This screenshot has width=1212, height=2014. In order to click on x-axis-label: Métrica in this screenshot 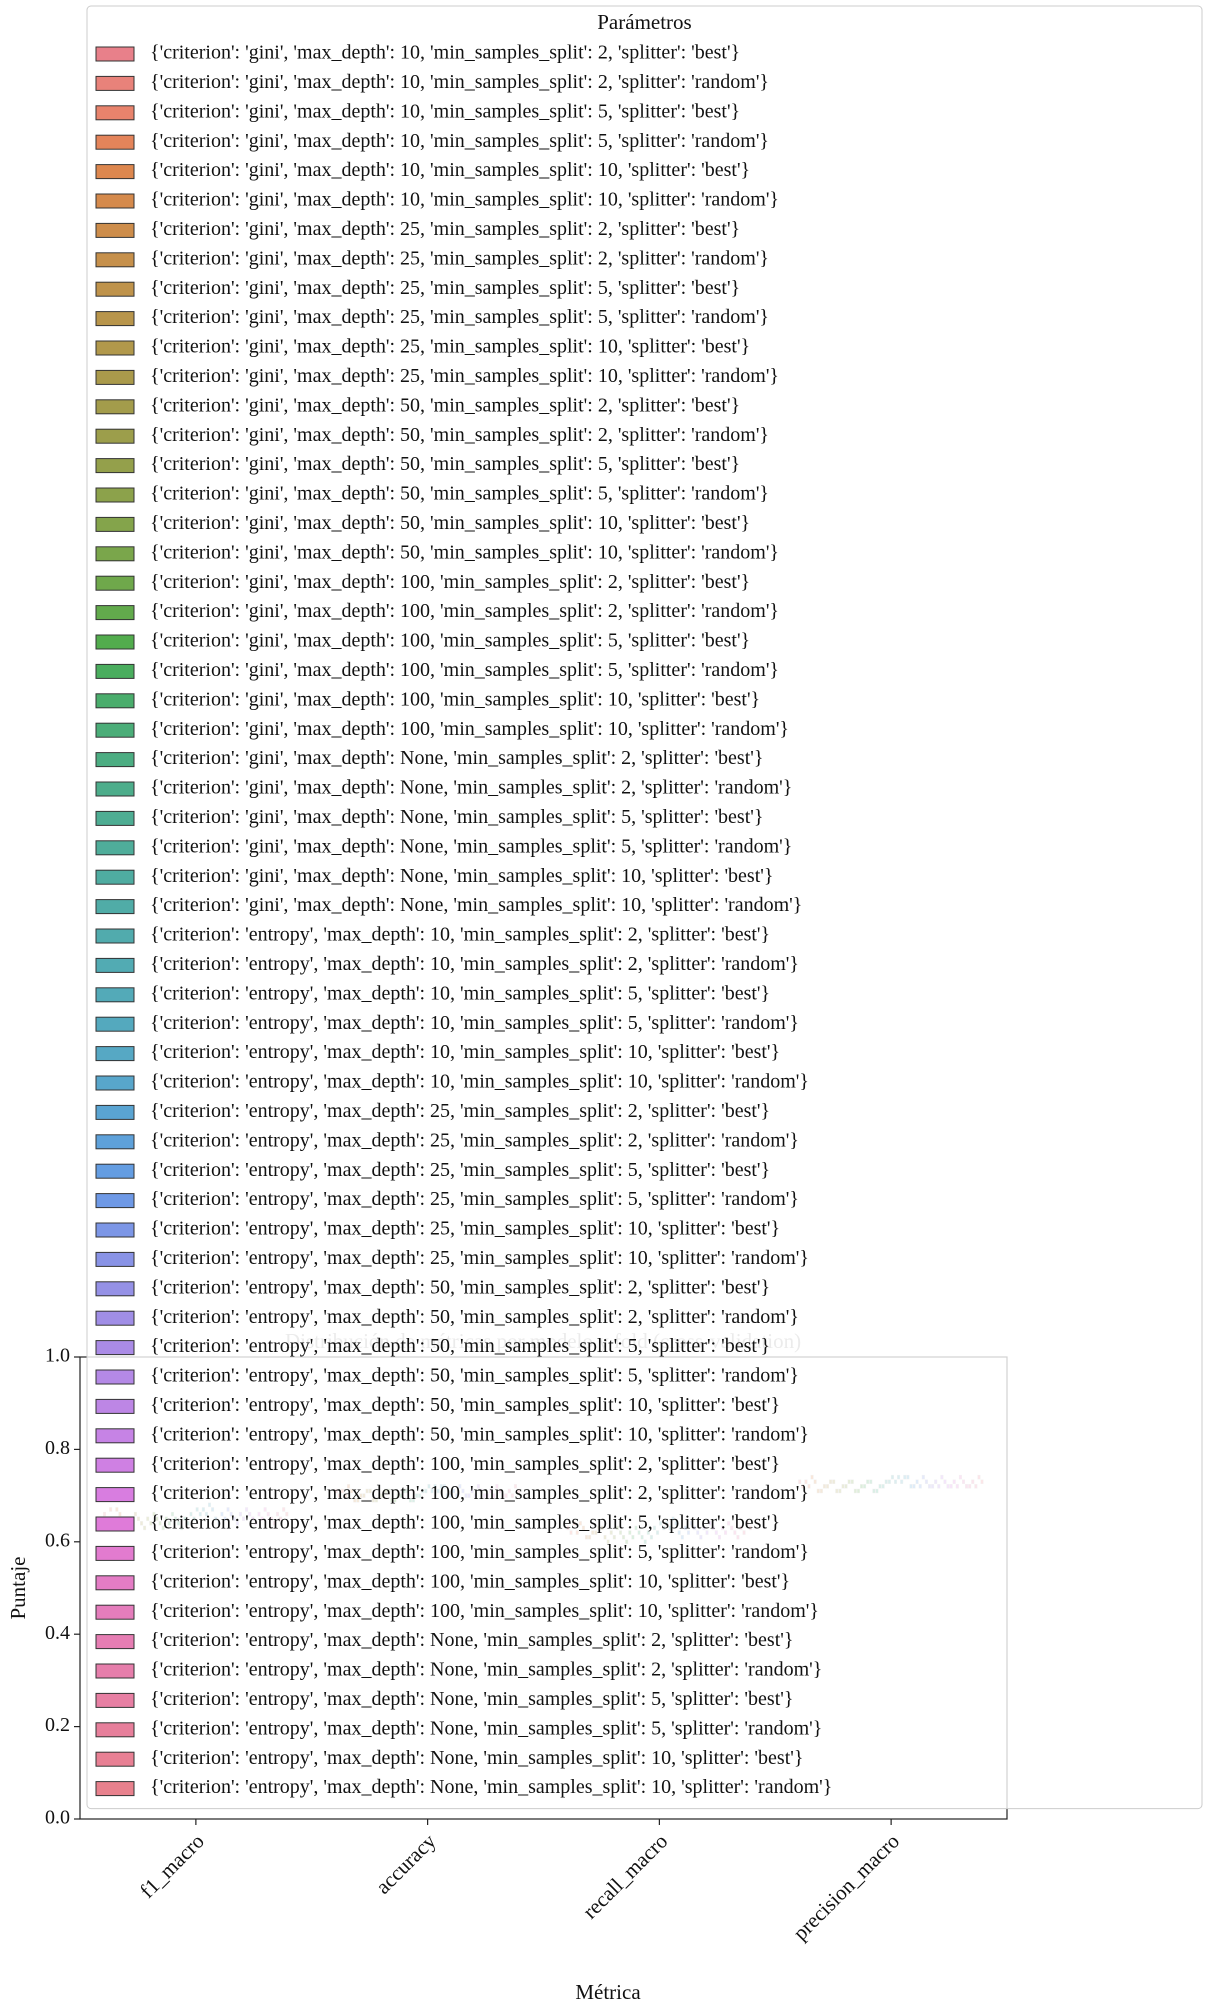, I will do `click(608, 1992)`.